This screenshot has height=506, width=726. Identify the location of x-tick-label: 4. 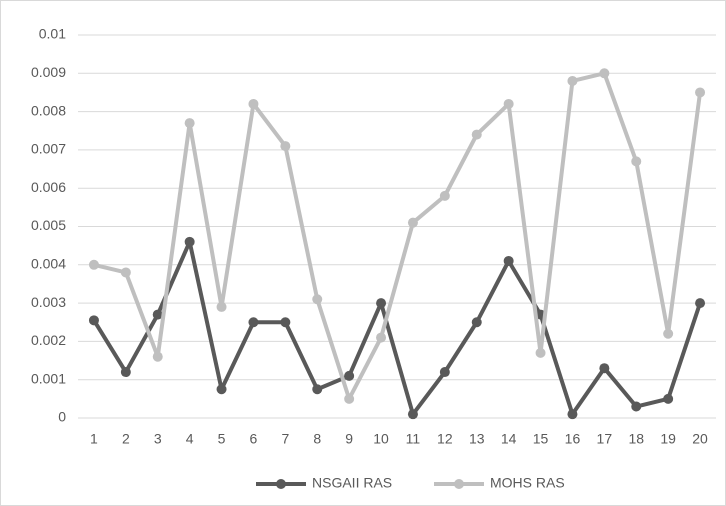
(190, 439).